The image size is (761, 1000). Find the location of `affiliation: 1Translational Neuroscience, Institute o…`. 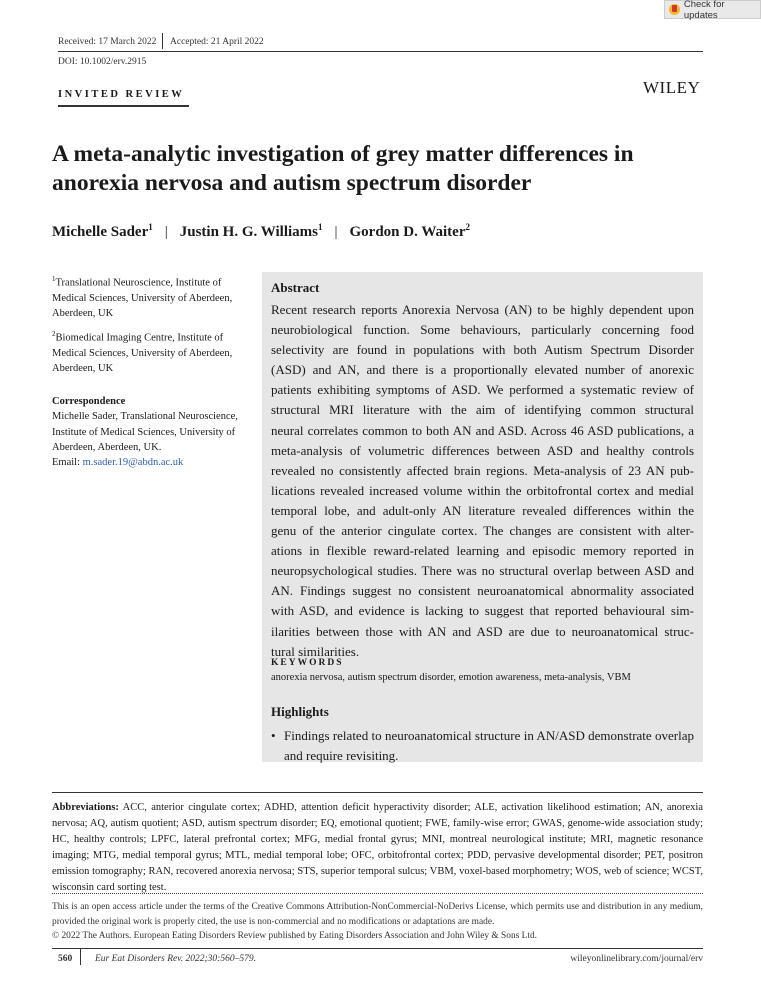

affiliation: 1Translational Neuroscience, Institute o… is located at coordinates (142, 297).